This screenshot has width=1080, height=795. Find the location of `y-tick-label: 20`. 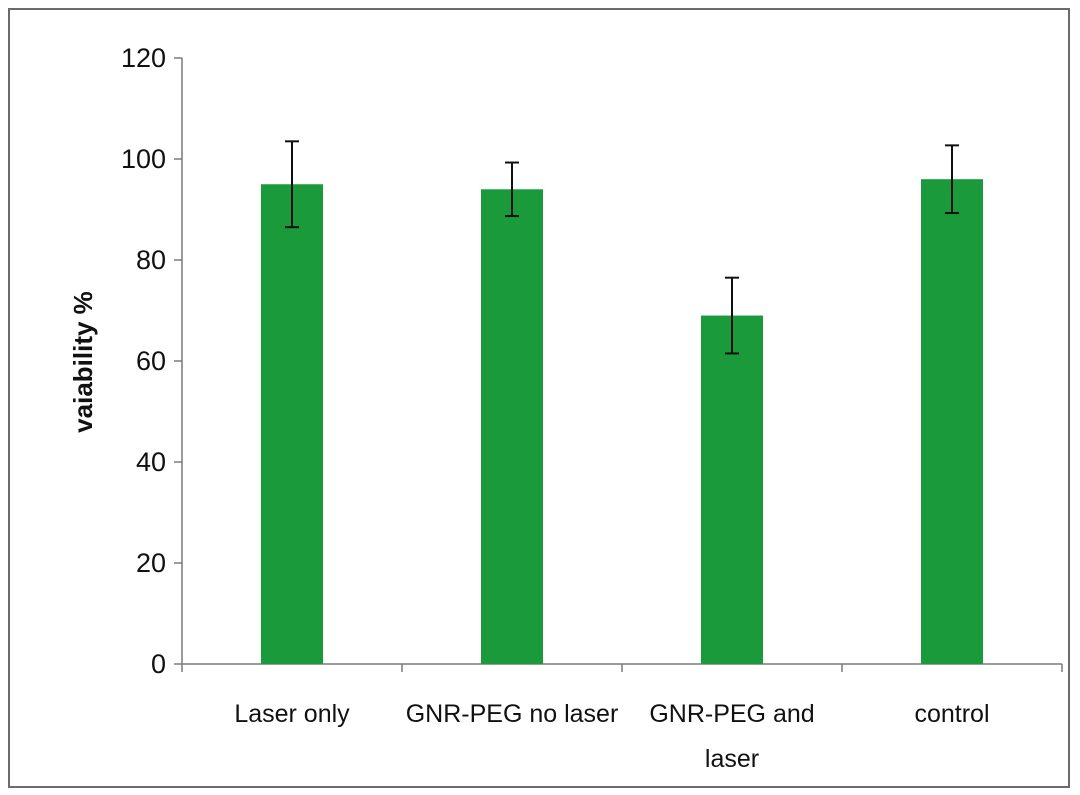

y-tick-label: 20 is located at coordinates (151, 563).